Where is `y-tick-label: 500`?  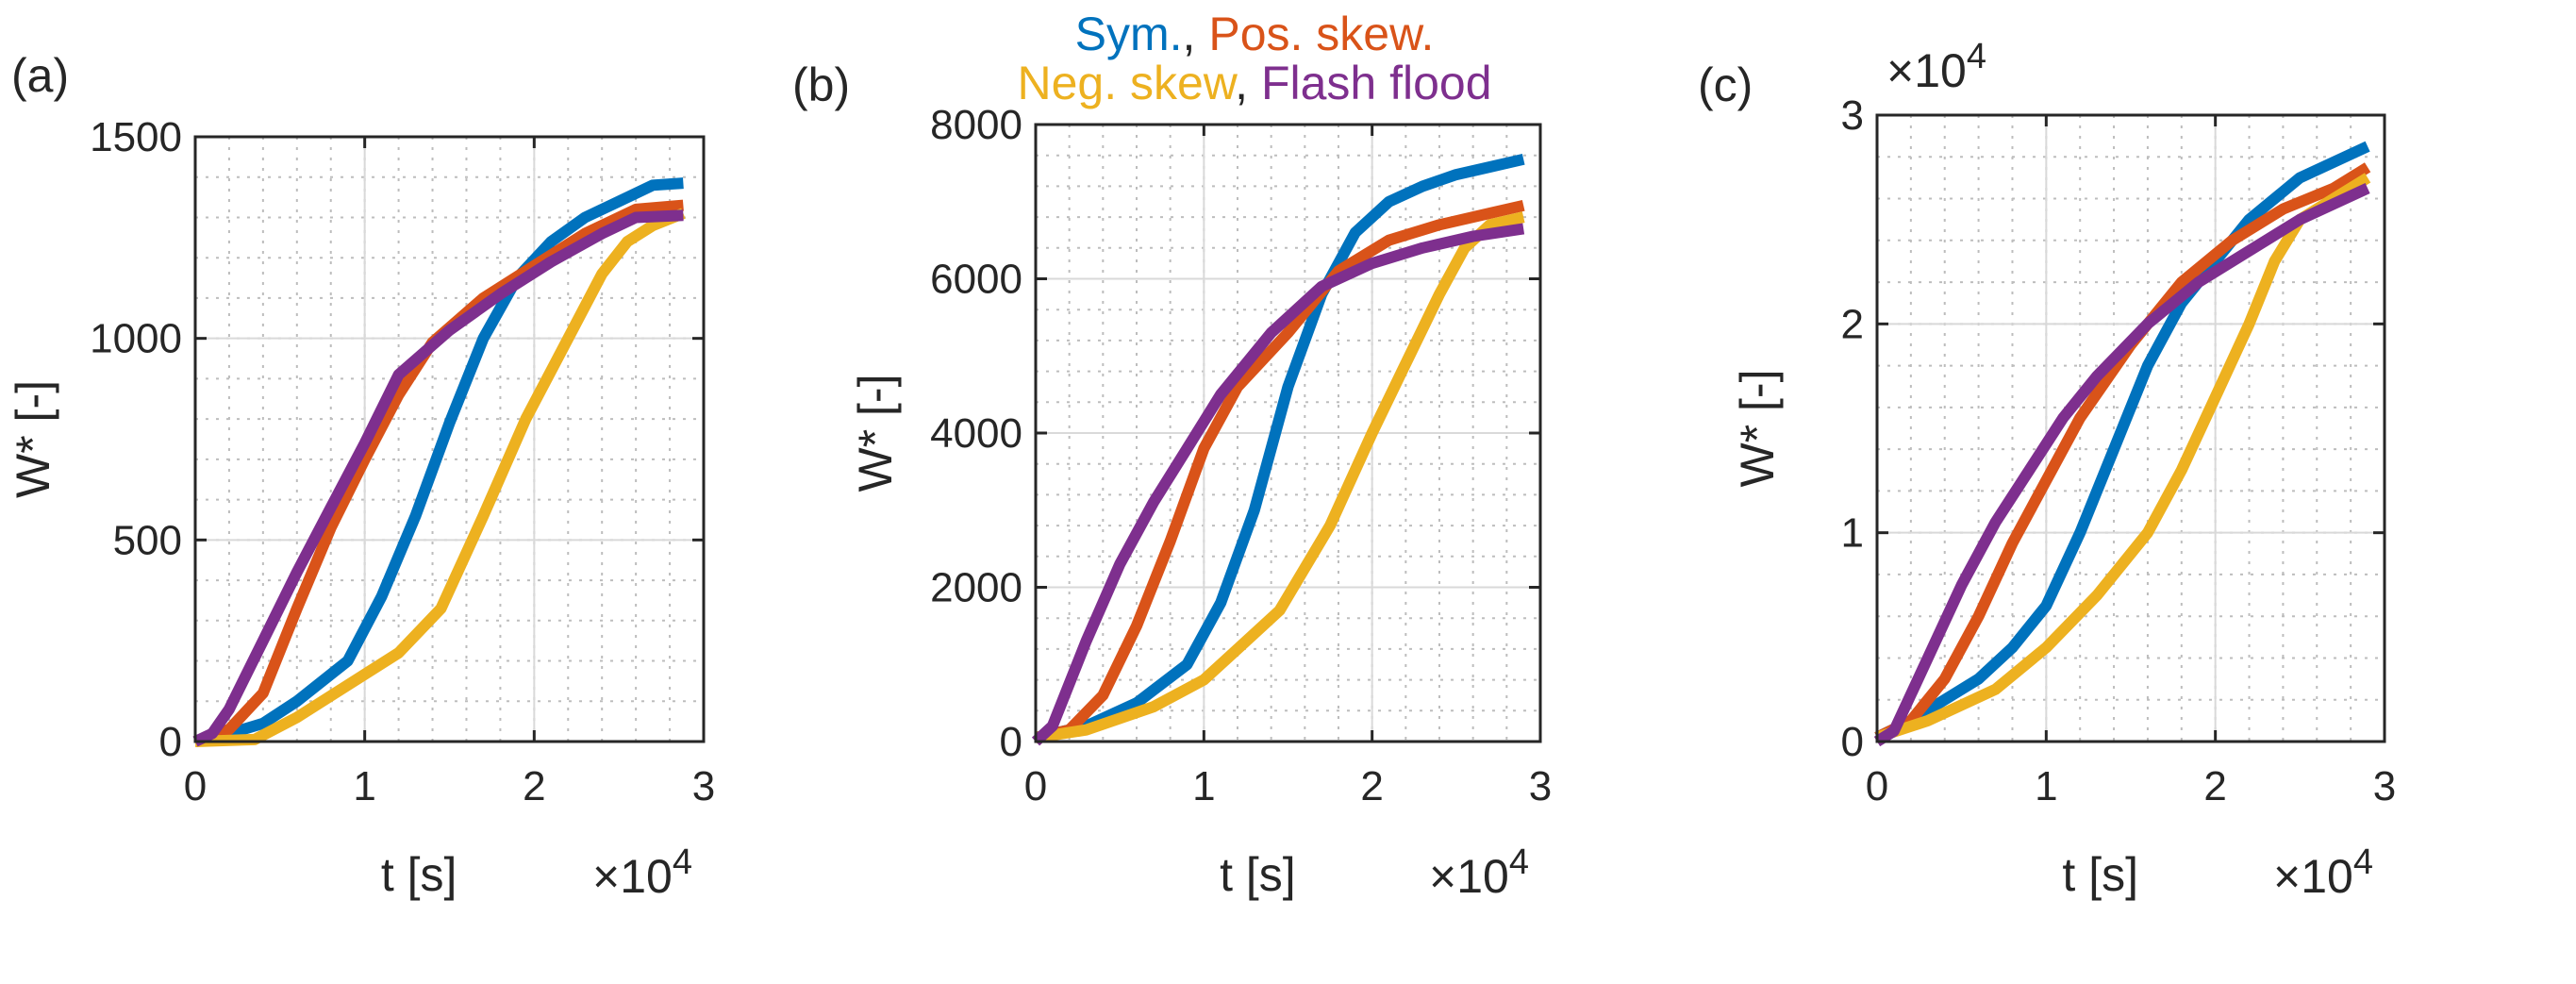 y-tick-label: 500 is located at coordinates (147, 540).